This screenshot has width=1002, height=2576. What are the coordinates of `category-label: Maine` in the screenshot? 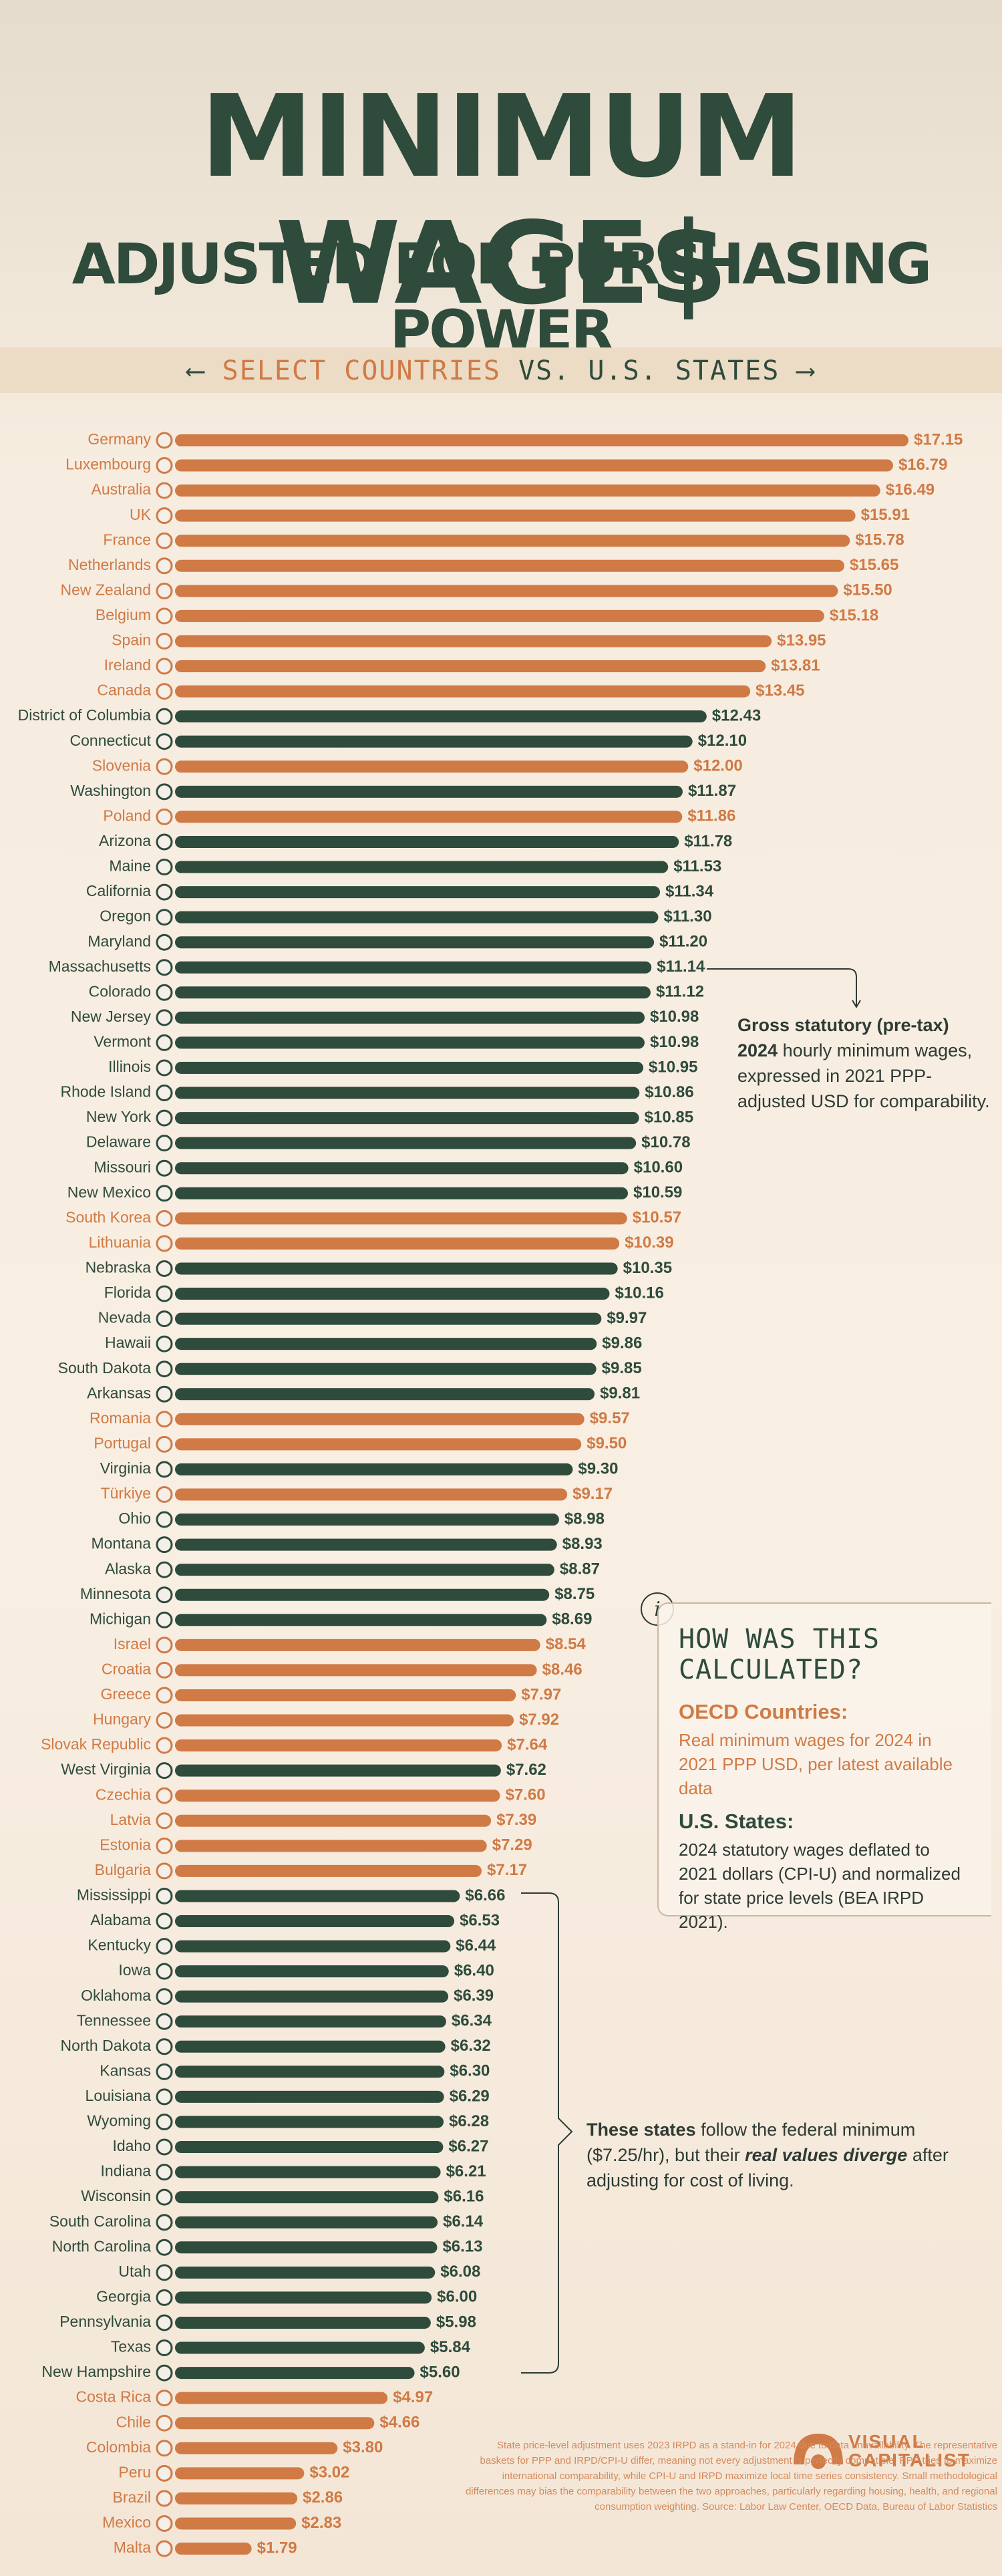 It's located at (130, 866).